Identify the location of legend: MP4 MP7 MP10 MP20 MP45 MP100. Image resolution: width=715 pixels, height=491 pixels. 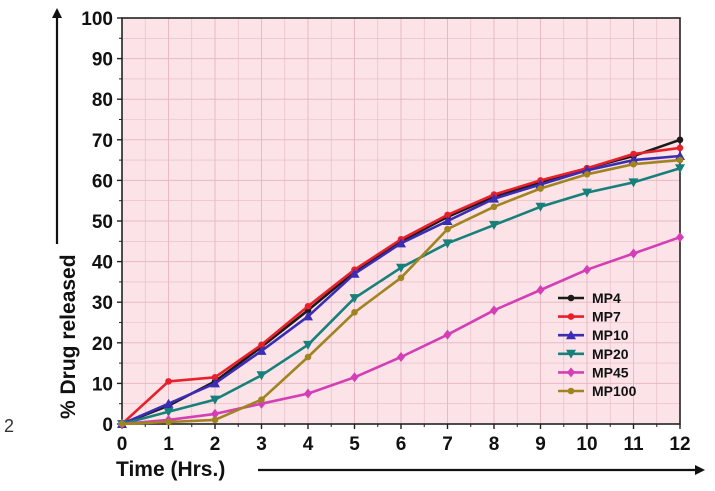
(597, 344).